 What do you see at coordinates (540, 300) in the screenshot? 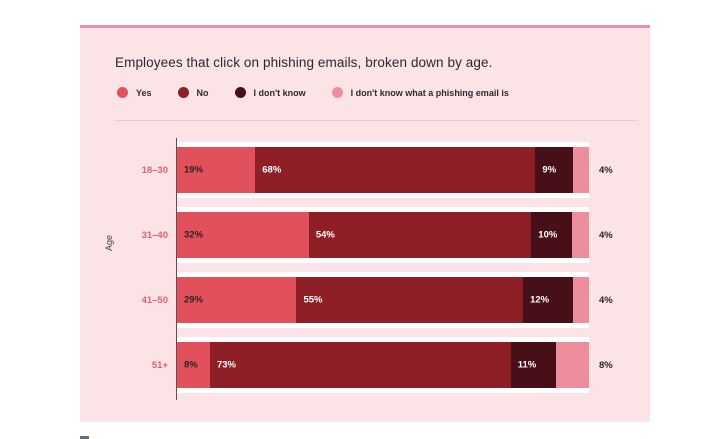
I see `segment-value-label: 12%` at bounding box center [540, 300].